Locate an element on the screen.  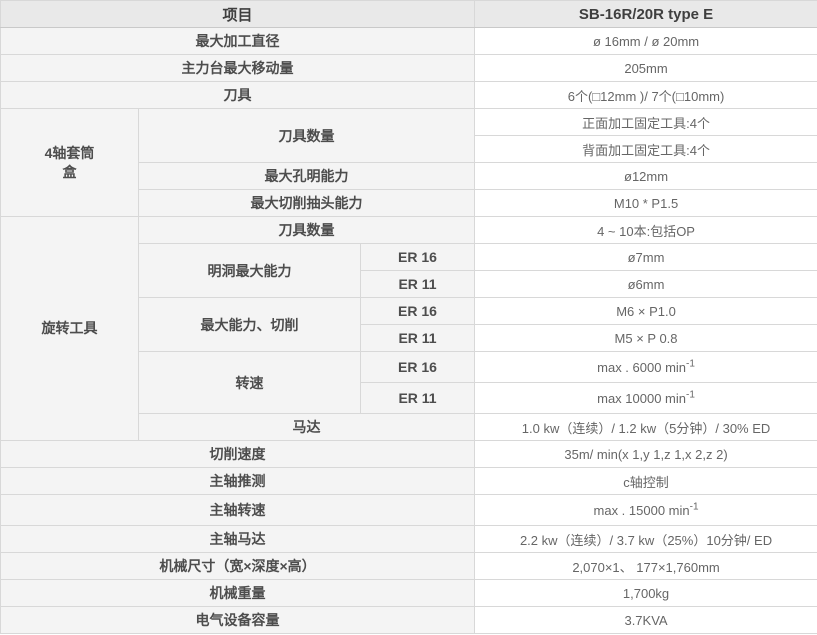
table-row: 转速 ER 16 max . 6000 min-1 is located at coordinates (409, 382).